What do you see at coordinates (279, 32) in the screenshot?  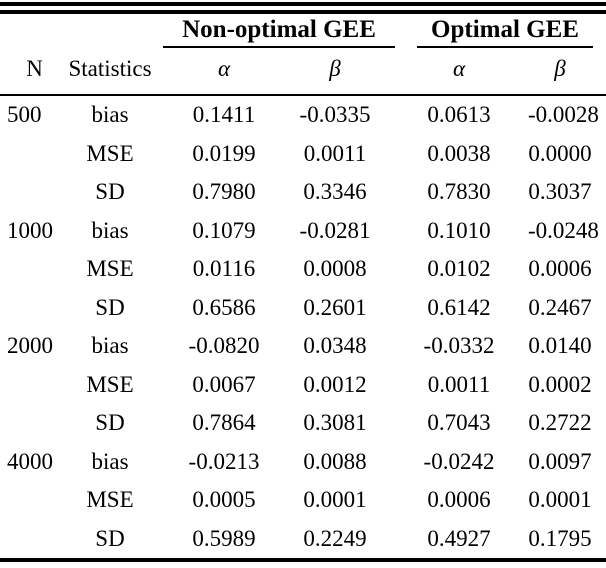 I see `group-header-nonoptimal-label: Non-optimal GEE` at bounding box center [279, 32].